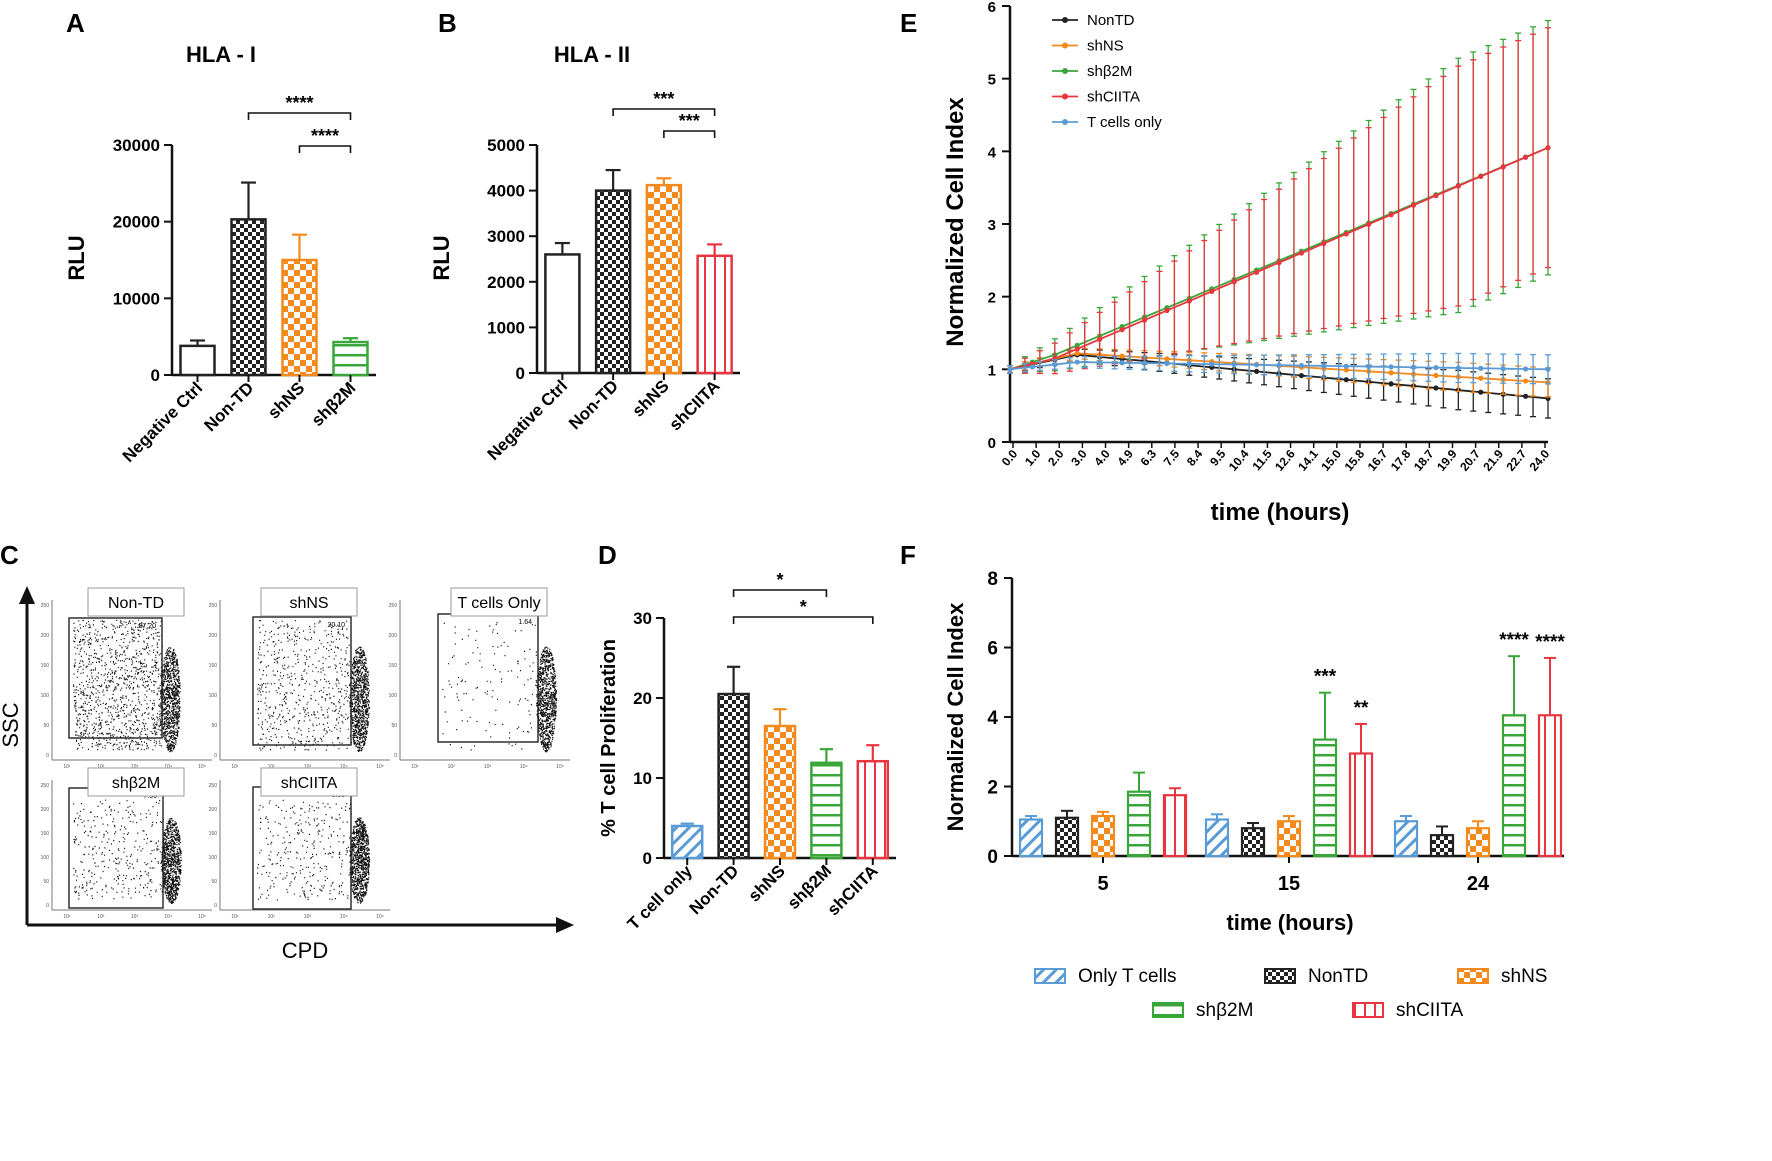  What do you see at coordinates (136, 783) in the screenshot?
I see `flow-plot-label: shβ2M` at bounding box center [136, 783].